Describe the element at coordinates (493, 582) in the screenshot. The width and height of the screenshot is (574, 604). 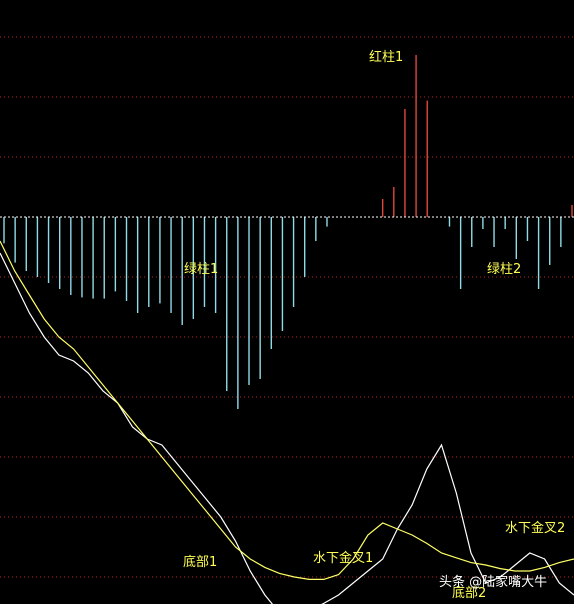
I see `watermark: 头条 @陆家嘴大牛` at that location.